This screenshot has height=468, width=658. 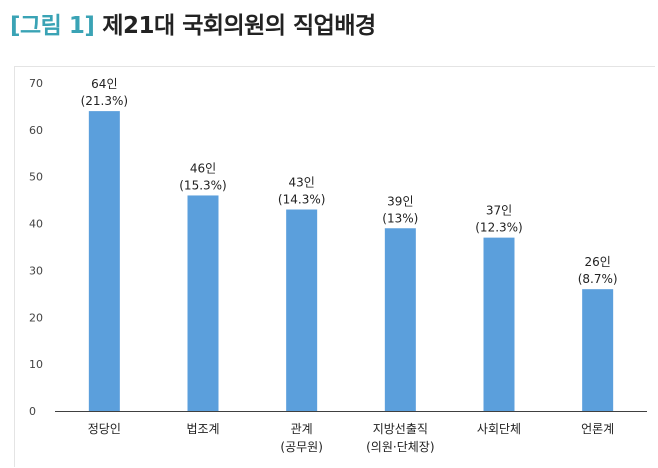 I want to click on x-tick-label: 정당인, so click(x=104, y=429).